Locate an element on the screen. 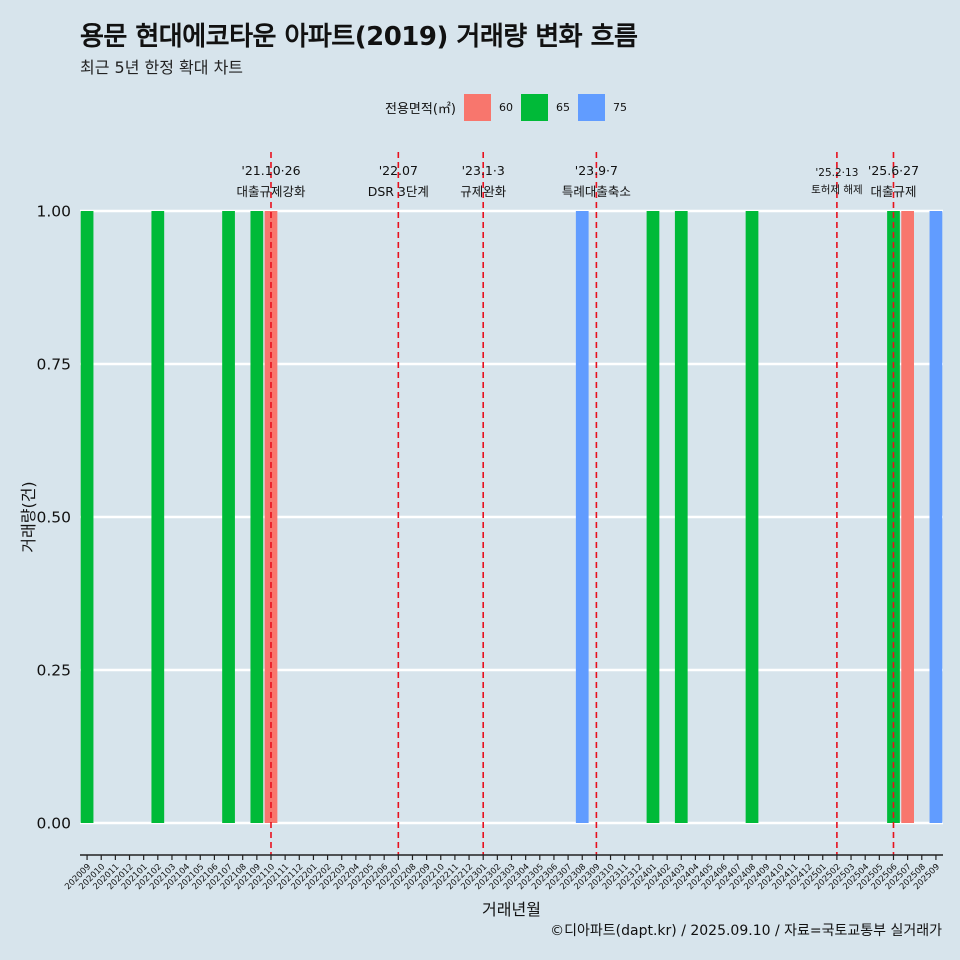 The width and height of the screenshot is (960, 960). legend-item-60: 60 is located at coordinates (488, 107).